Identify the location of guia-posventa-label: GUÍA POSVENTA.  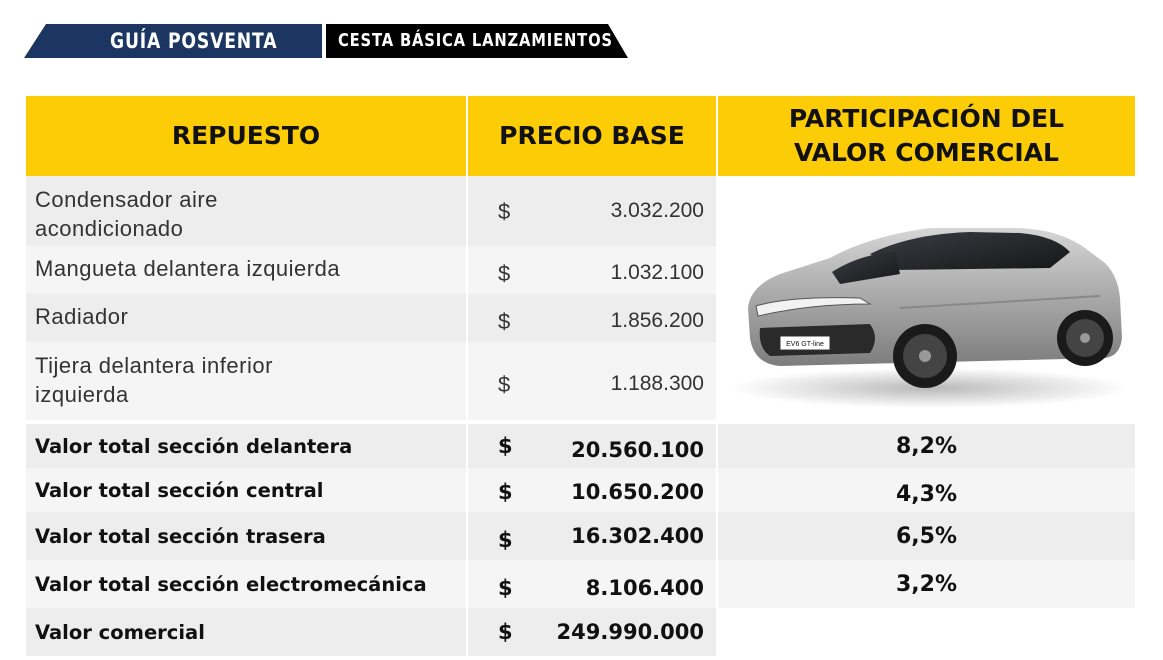
(194, 41).